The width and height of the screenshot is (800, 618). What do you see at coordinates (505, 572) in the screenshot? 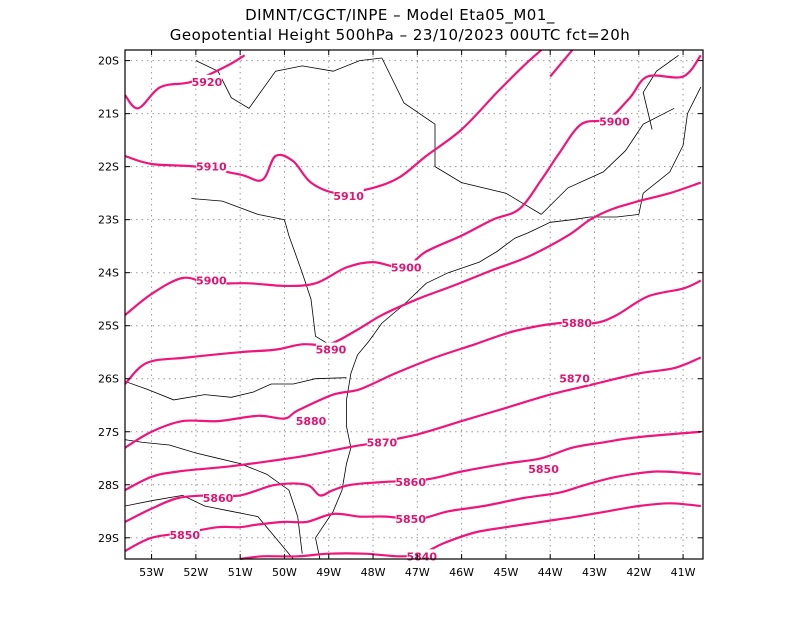
I see `x-tick-label: 45W` at bounding box center [505, 572].